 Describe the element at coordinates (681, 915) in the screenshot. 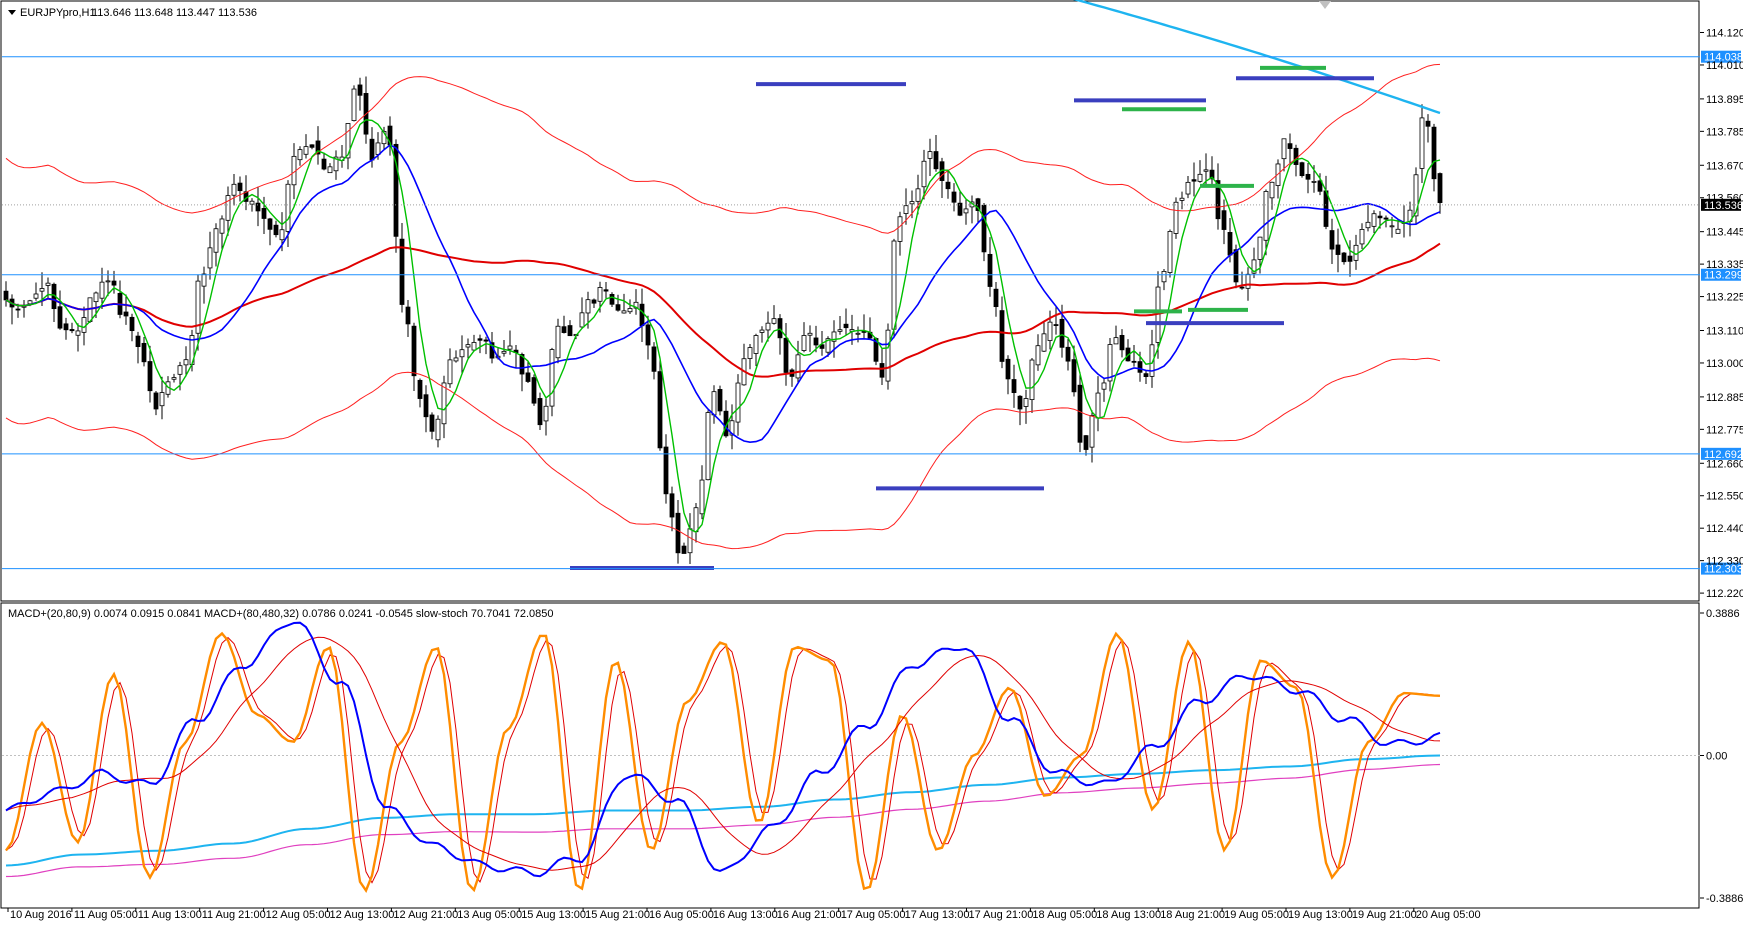

I see `time-tick-label: 16 Aug 05:00` at that location.